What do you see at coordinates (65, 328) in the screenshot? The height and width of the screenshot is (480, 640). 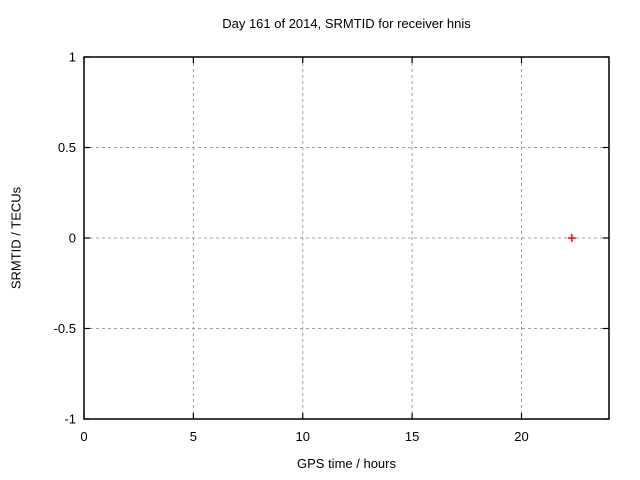 I see `y-tick-label: -0.5` at bounding box center [65, 328].